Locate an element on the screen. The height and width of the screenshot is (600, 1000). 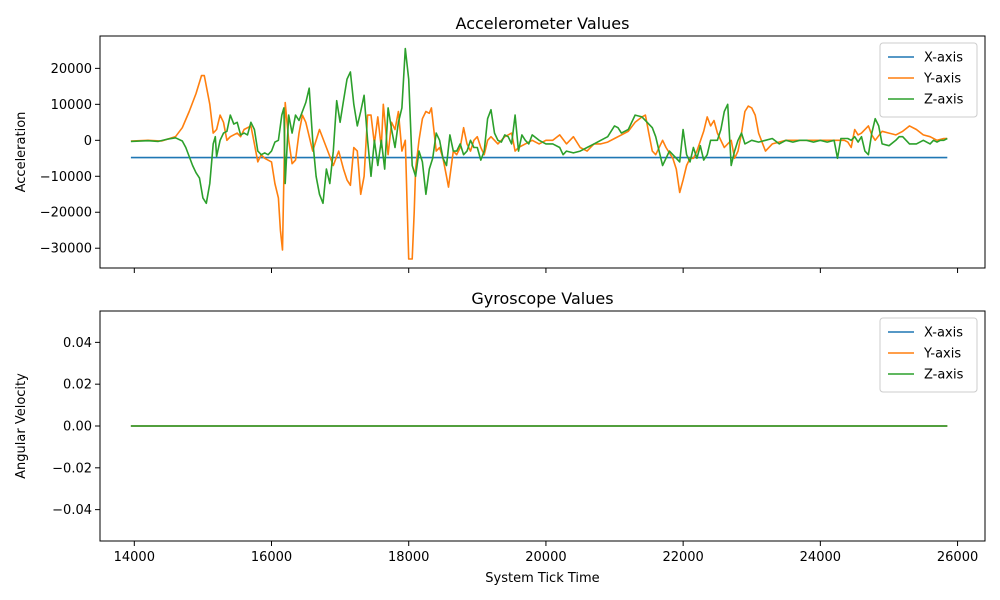
gyro-y-tick-label: 0.00 is located at coordinates (77, 427).